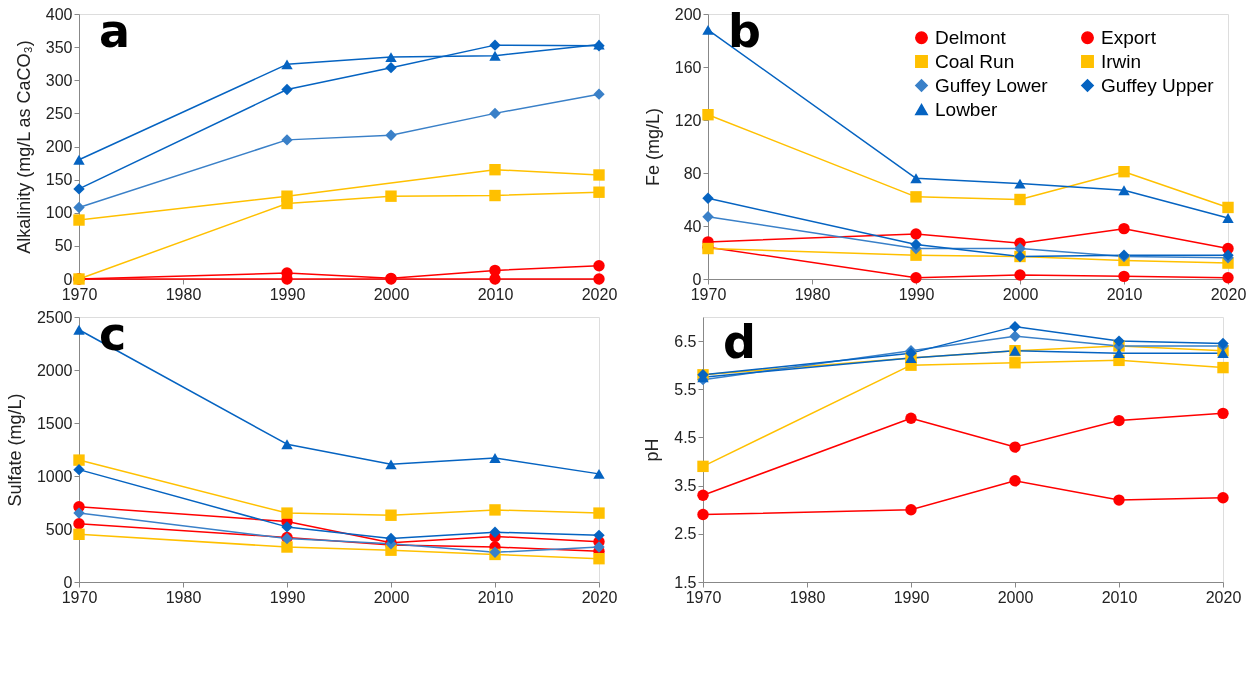 The height and width of the screenshot is (695, 1255). I want to click on y-tick-label: 40, so click(692, 226).